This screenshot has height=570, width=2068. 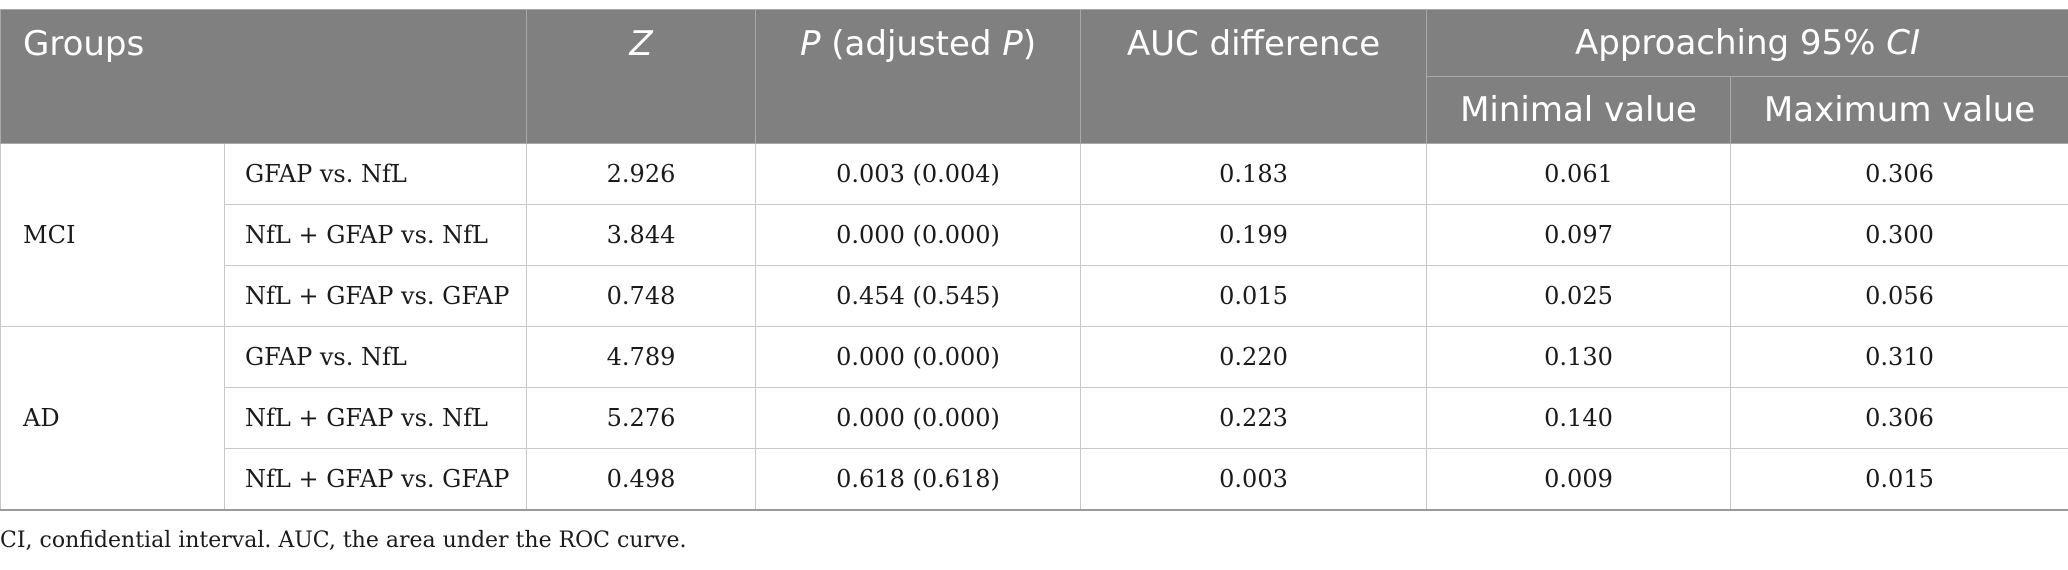 What do you see at coordinates (641, 479) in the screenshot?
I see `z-cell: 0.498` at bounding box center [641, 479].